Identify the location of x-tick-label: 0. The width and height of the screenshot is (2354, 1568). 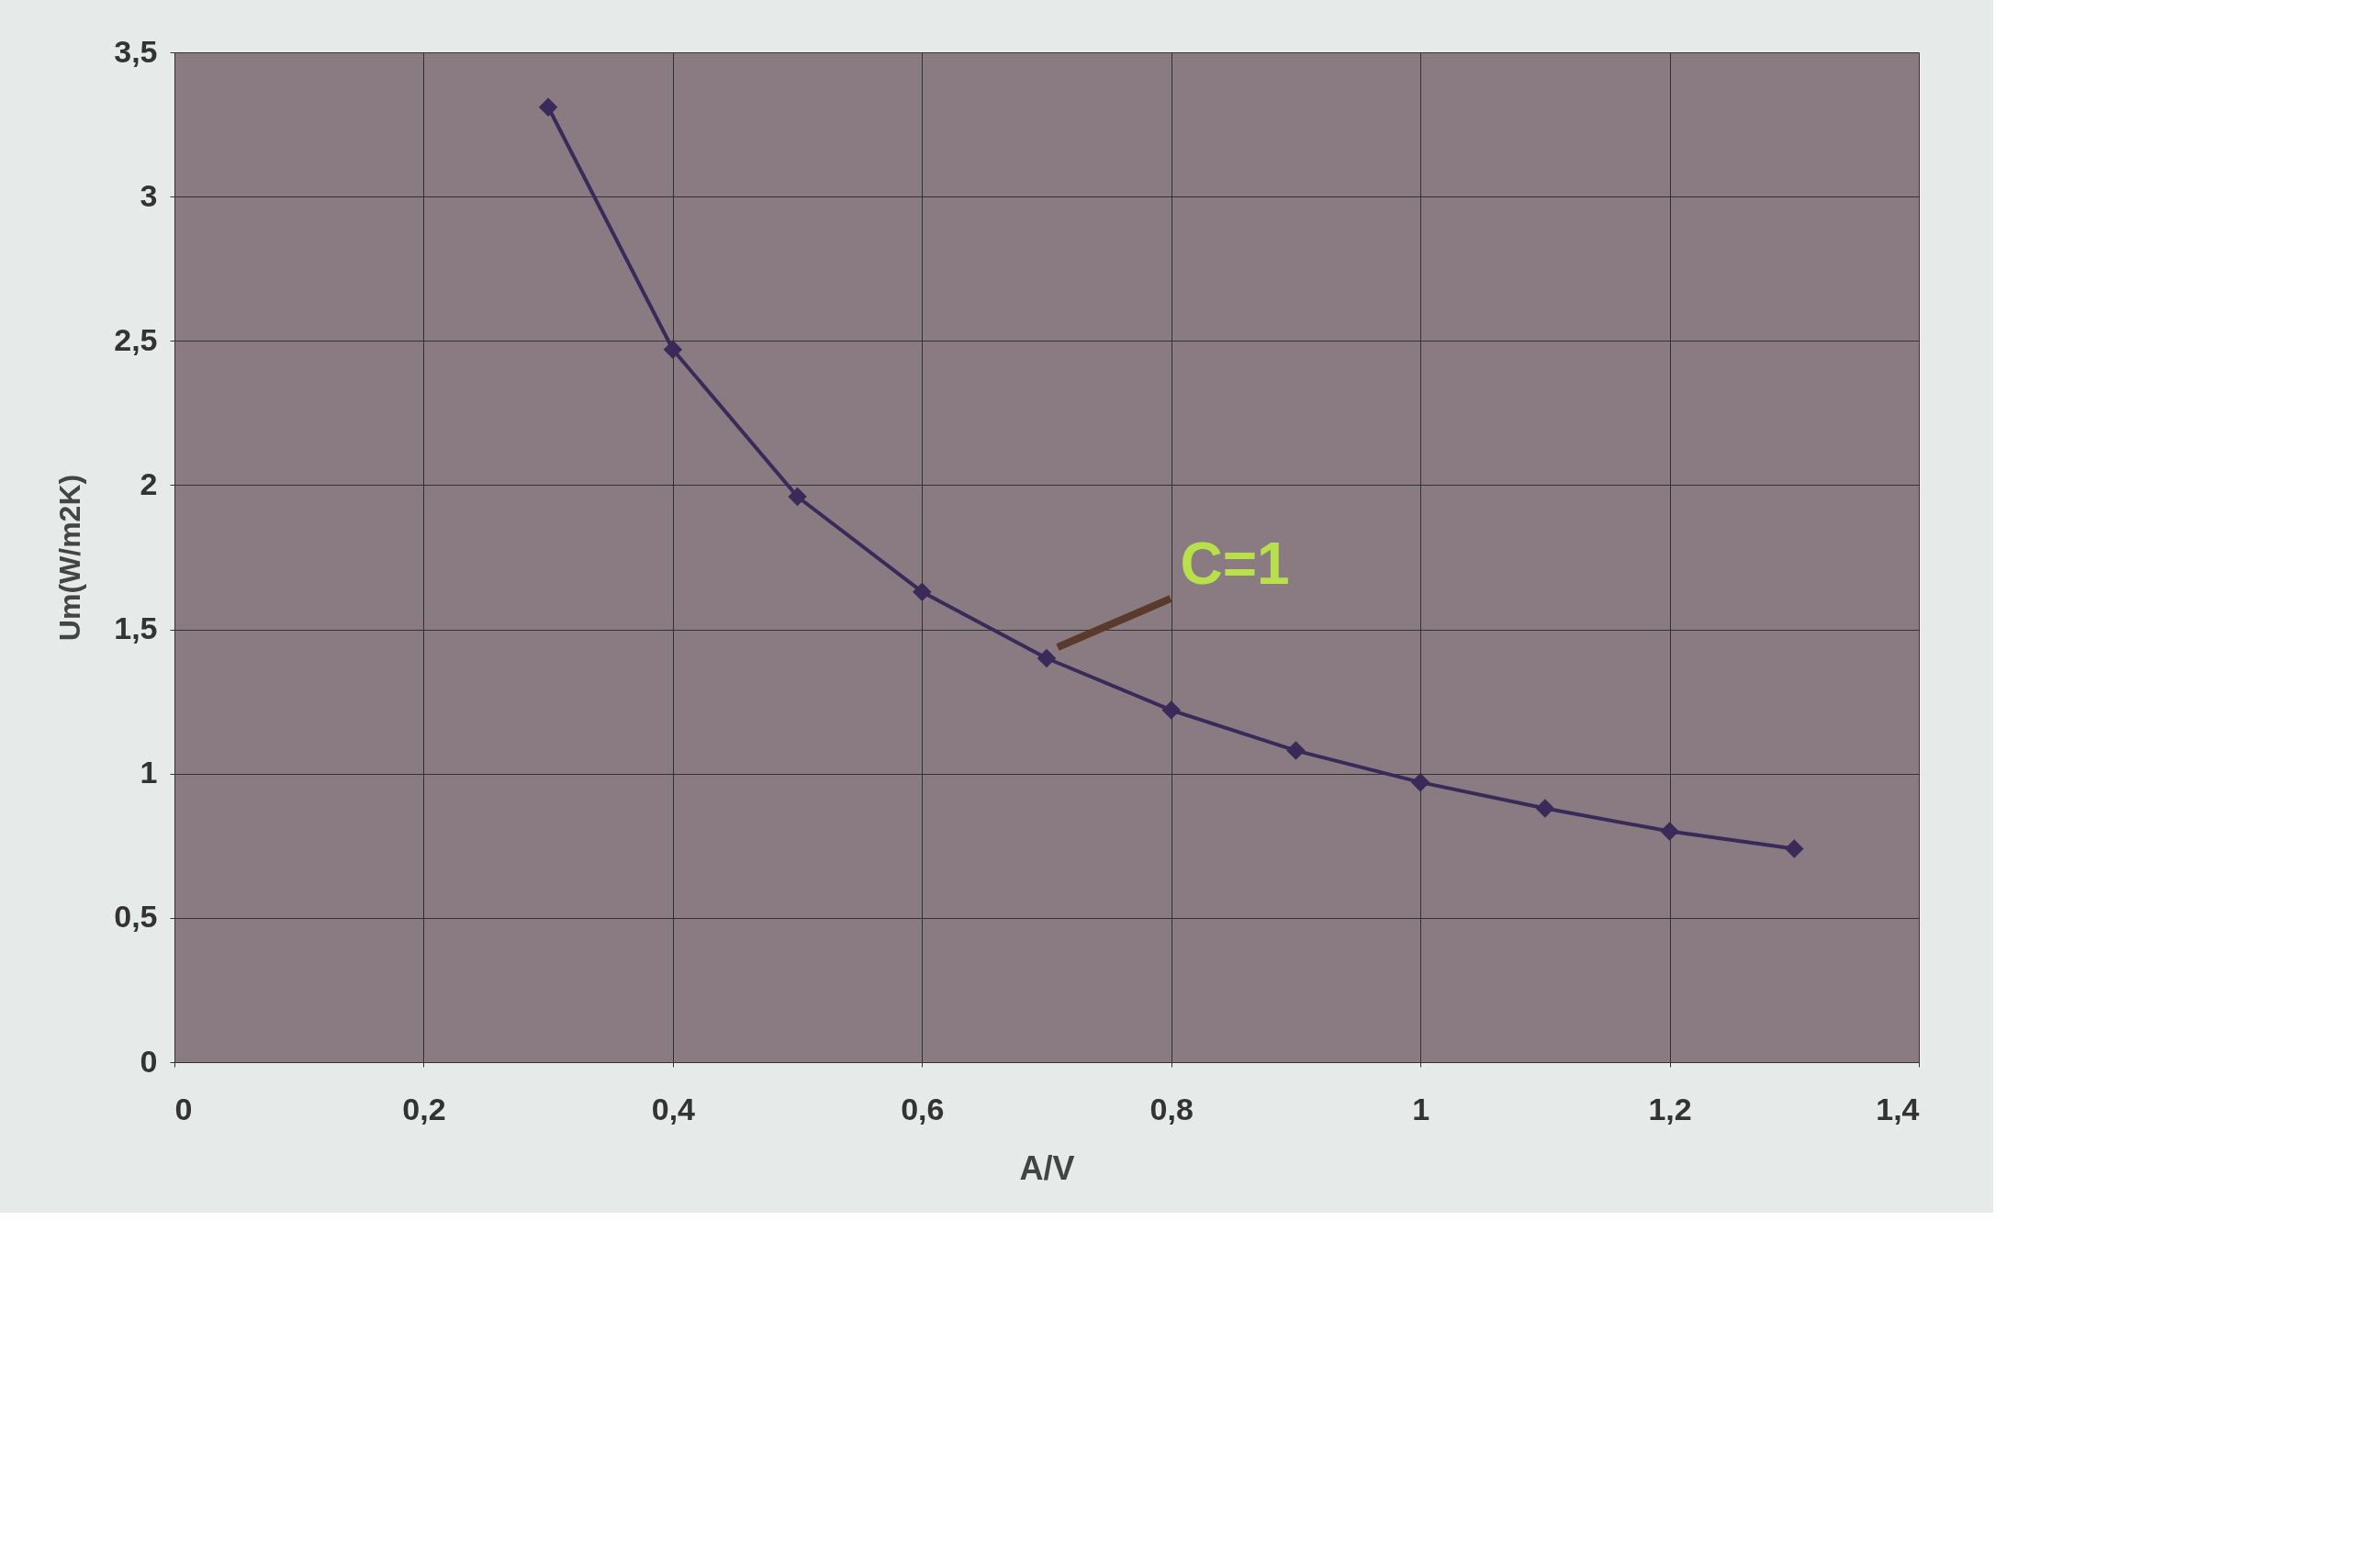
(183, 1108).